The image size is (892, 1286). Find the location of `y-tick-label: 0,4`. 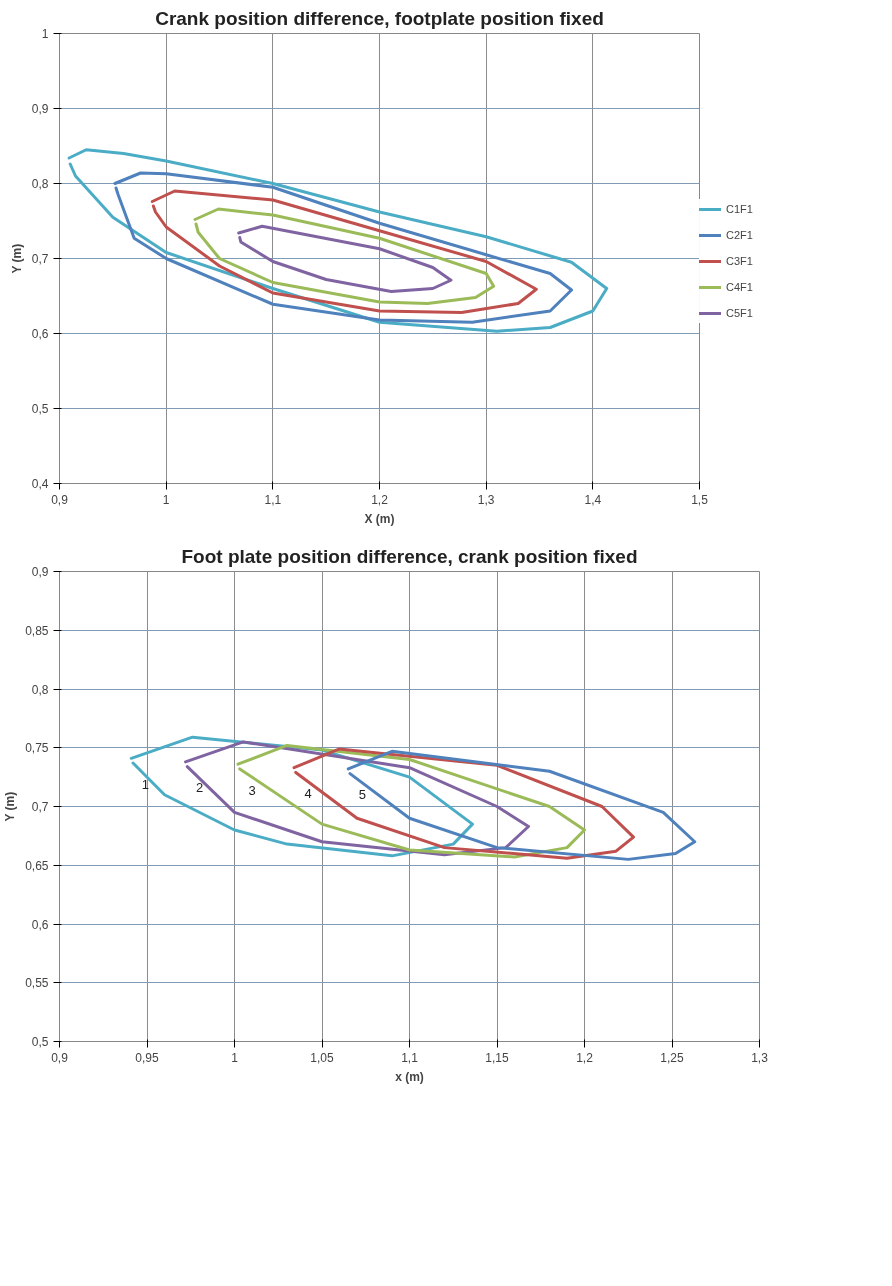

y-tick-label: 0,4 is located at coordinates (40, 484).